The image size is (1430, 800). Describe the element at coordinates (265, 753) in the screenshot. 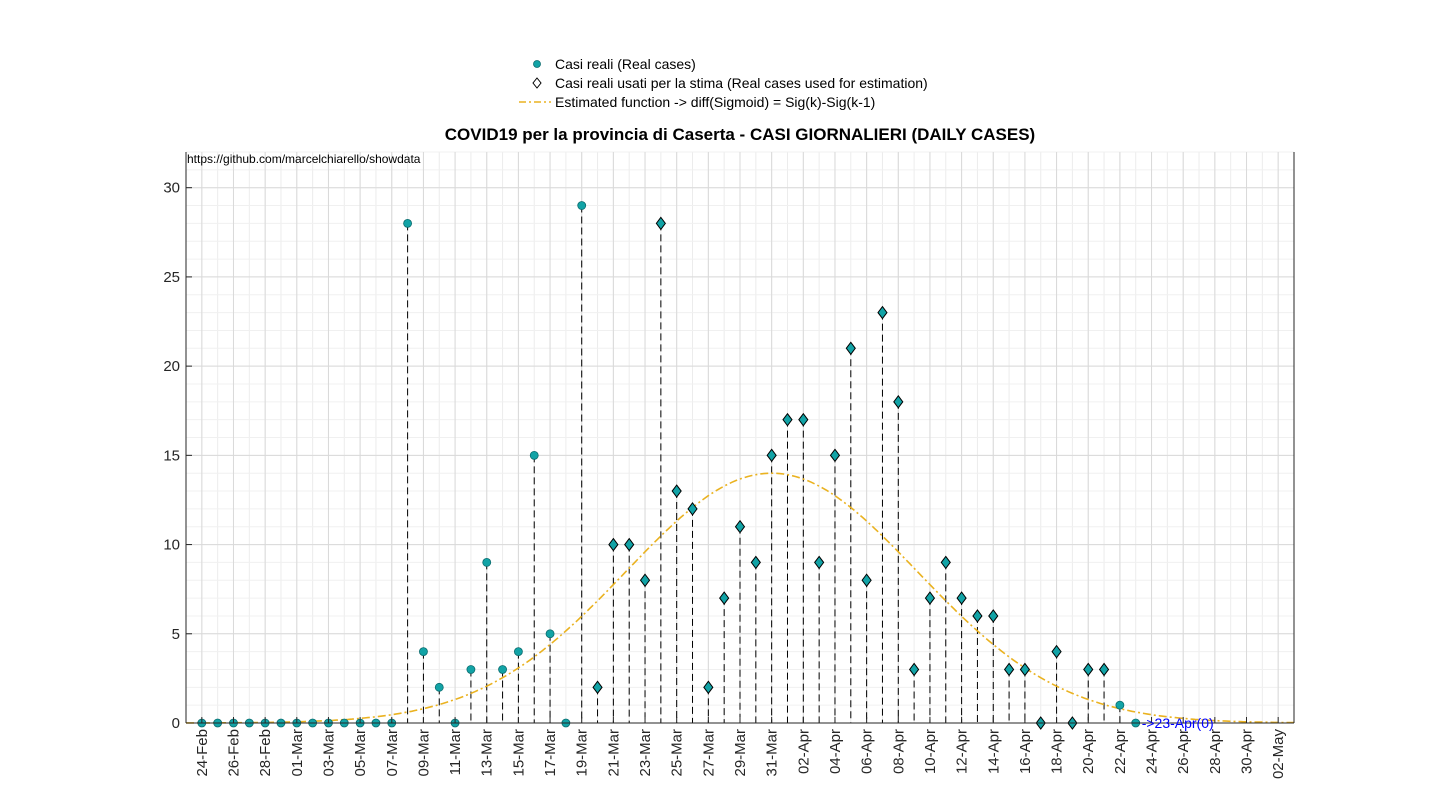

I see `x-tick-label: 28-Feb` at that location.